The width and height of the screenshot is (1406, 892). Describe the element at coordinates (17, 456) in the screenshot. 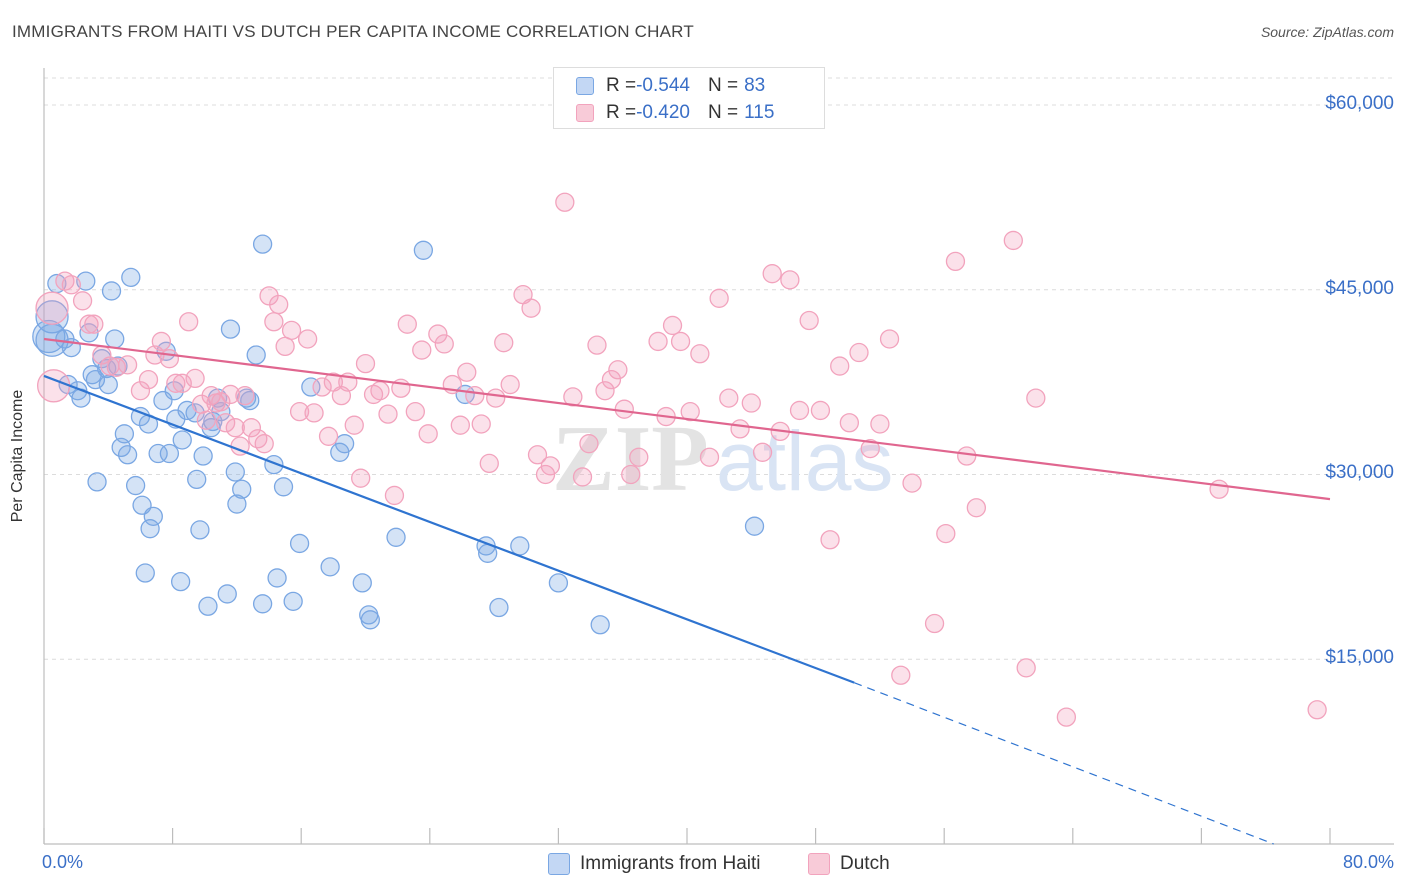

I see `y-axis-label: Per Capita Income` at that location.